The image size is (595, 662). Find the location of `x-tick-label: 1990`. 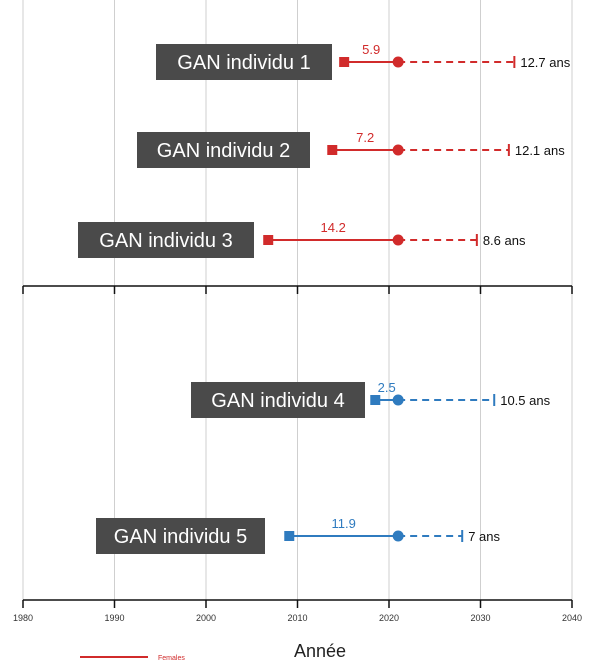

x-tick-label: 1990 is located at coordinates (114, 618).